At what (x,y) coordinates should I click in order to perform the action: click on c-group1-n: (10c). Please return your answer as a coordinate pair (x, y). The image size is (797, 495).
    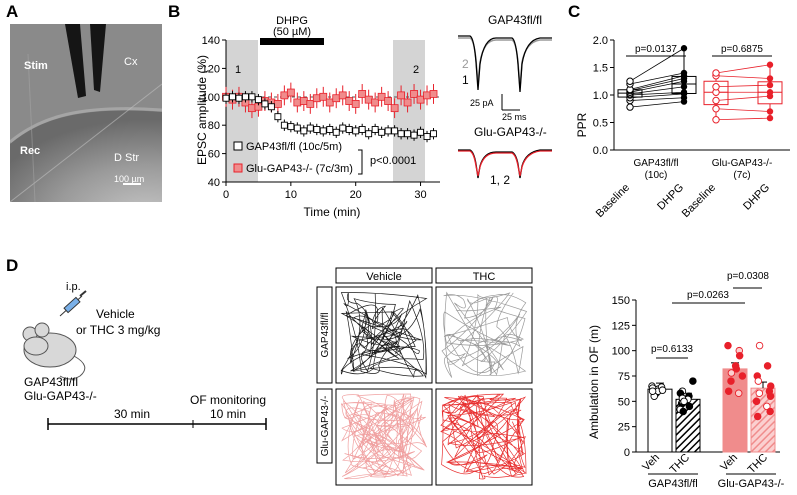
    Looking at the image, I should click on (656, 175).